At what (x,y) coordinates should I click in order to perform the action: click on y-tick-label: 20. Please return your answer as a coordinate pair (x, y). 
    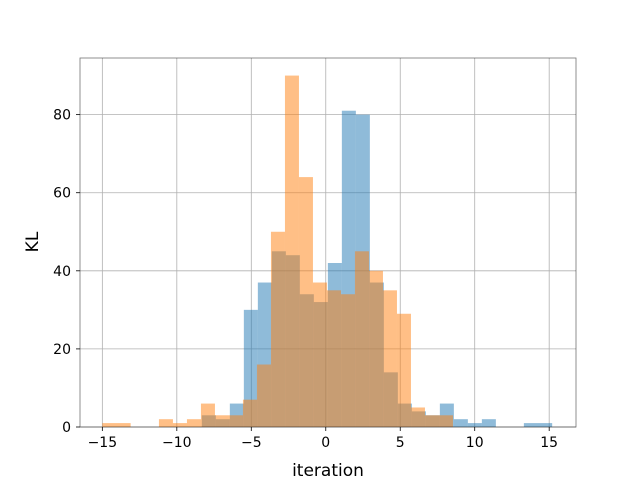
    Looking at the image, I should click on (62, 350).